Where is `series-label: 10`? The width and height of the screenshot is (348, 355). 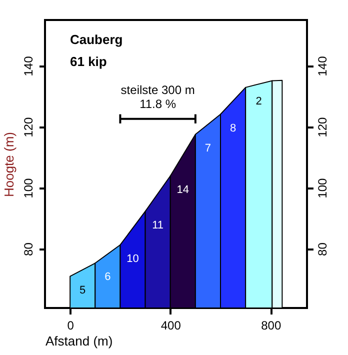 series-label: 10 is located at coordinates (132, 258).